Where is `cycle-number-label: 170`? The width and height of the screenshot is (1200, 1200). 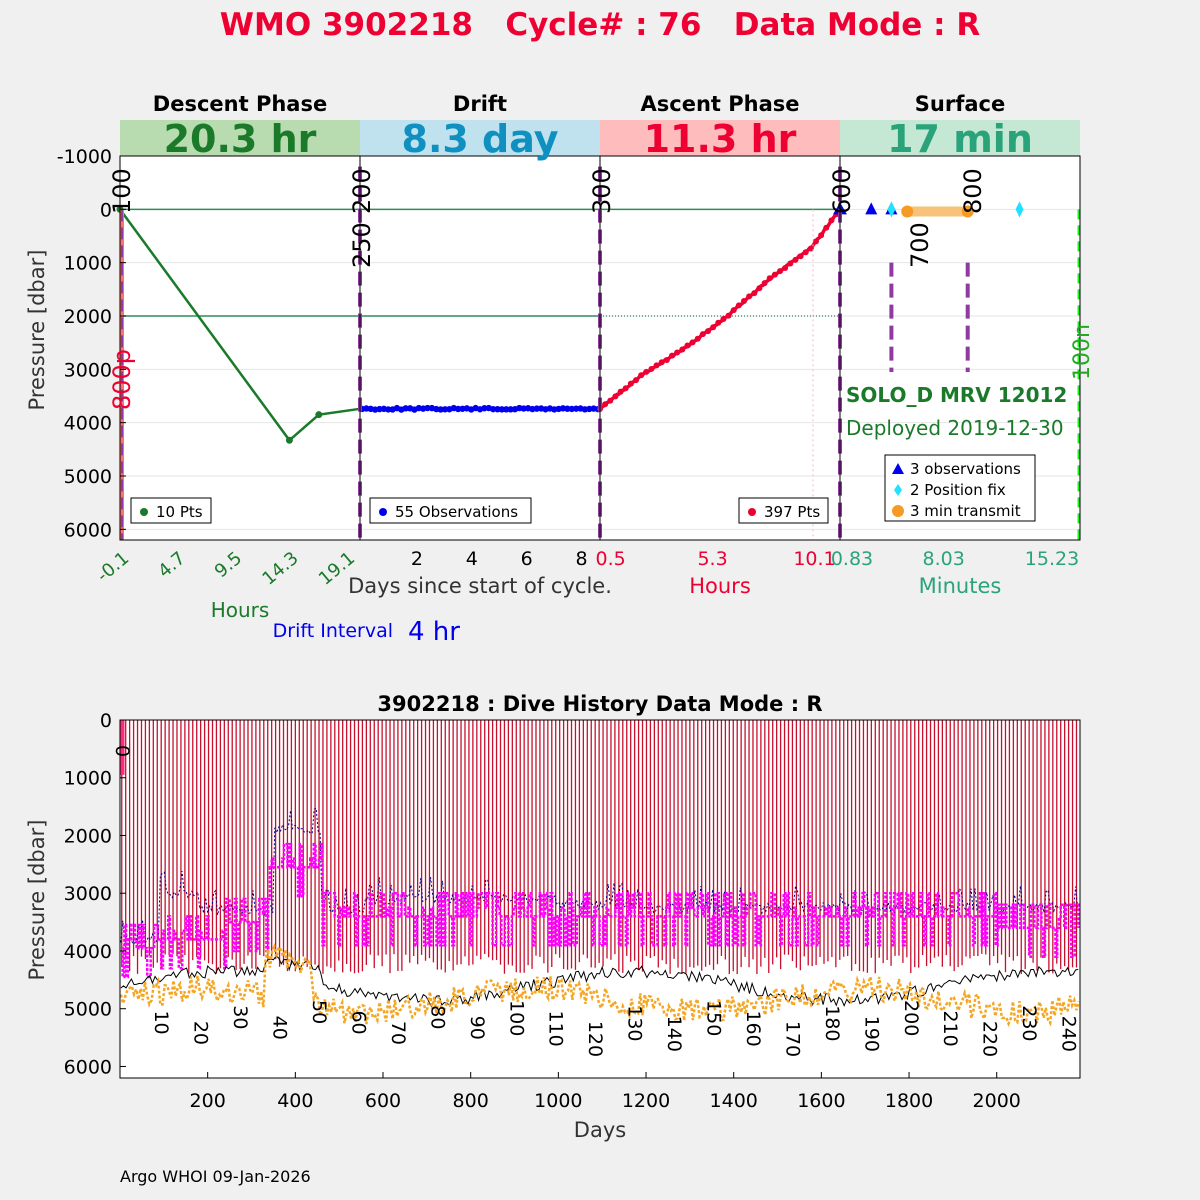 cycle-number-label: 170 is located at coordinates (792, 1039).